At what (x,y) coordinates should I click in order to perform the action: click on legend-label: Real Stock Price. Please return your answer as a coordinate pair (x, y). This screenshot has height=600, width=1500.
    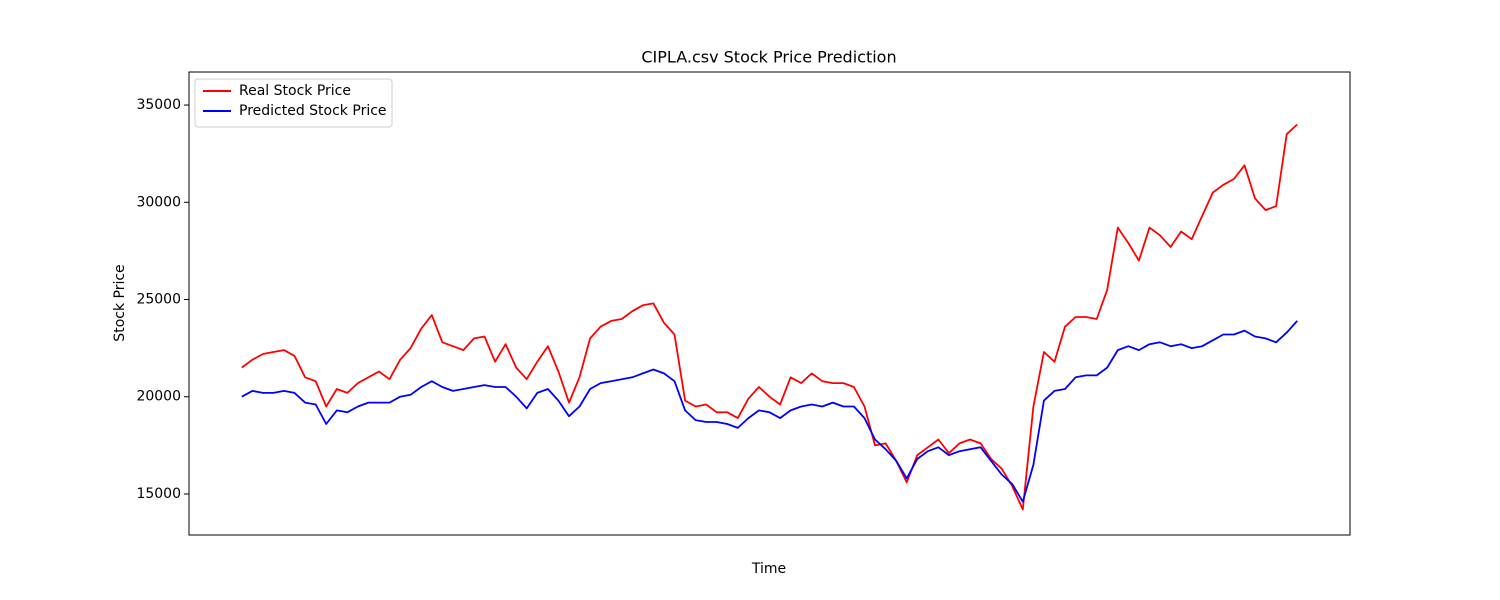
    Looking at the image, I should click on (295, 91).